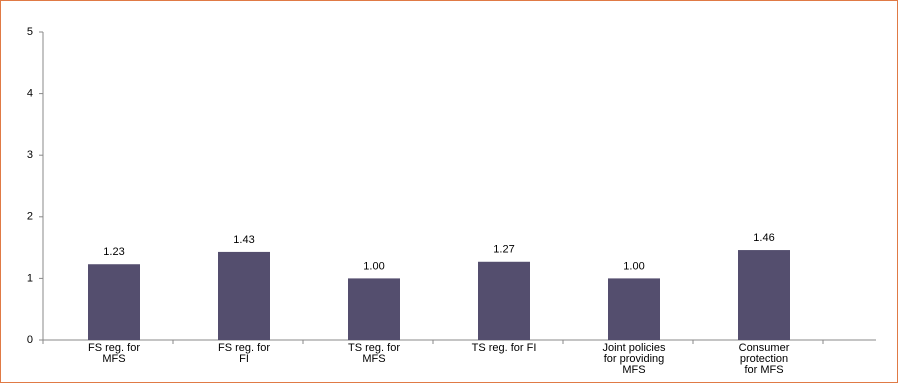 This screenshot has width=898, height=383. I want to click on y-tick-label: 2, so click(30, 217).